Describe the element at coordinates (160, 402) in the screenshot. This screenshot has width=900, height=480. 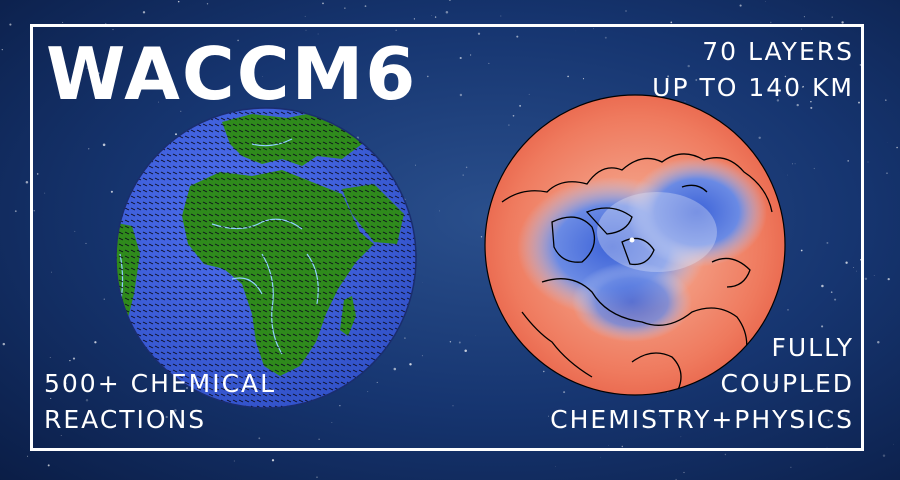
I see `caption-bottom-left: 500+ CHEMICAL REACTIONS` at that location.